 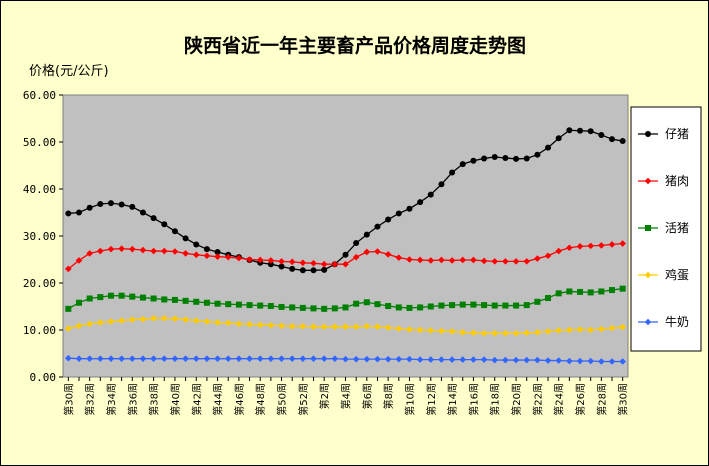 I want to click on legend-item: 鸡蛋, so click(x=663, y=274).